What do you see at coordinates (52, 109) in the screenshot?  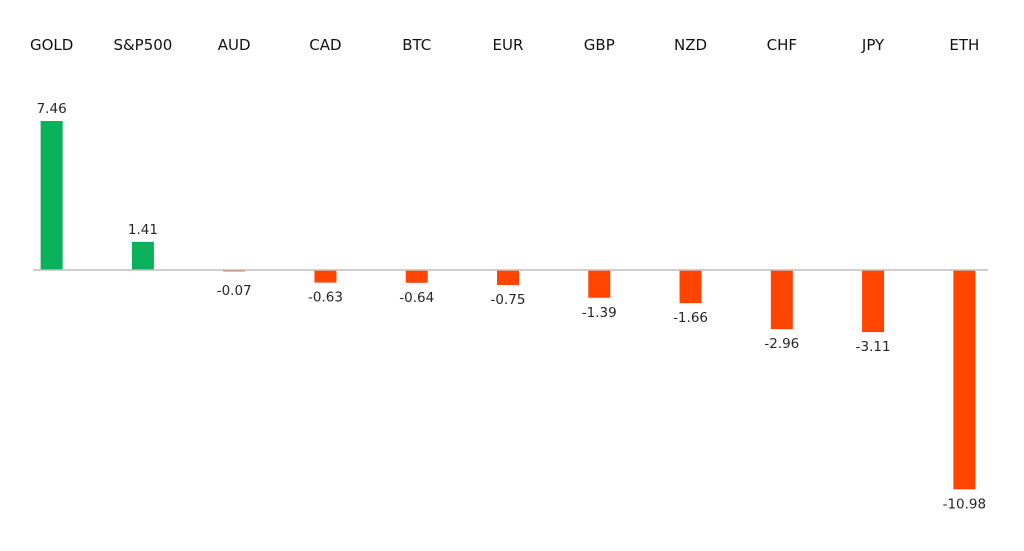 I see `value-label-gold: 7.46` at bounding box center [52, 109].